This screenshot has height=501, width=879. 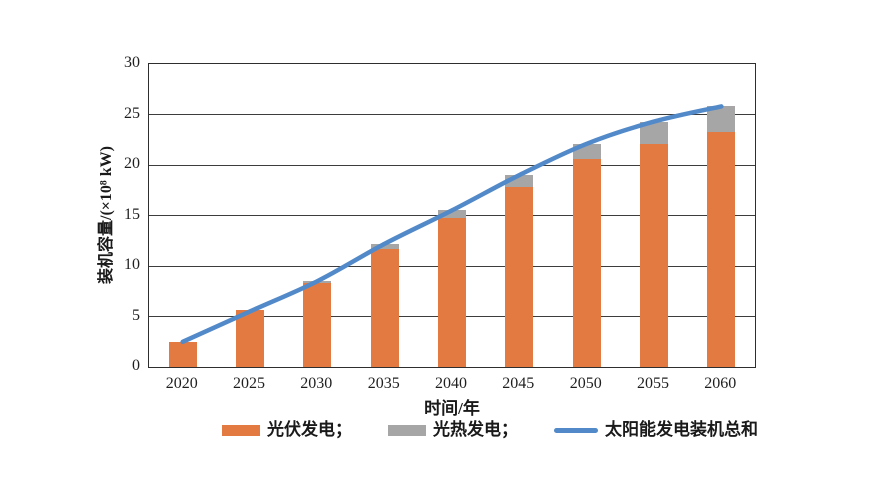 What do you see at coordinates (250, 338) in the screenshot?
I see `bar-pv-2025` at bounding box center [250, 338].